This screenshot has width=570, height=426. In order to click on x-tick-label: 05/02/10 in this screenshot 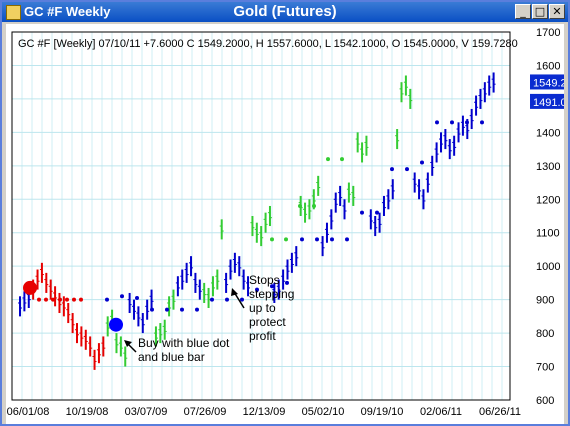, I will do `click(323, 412)`.